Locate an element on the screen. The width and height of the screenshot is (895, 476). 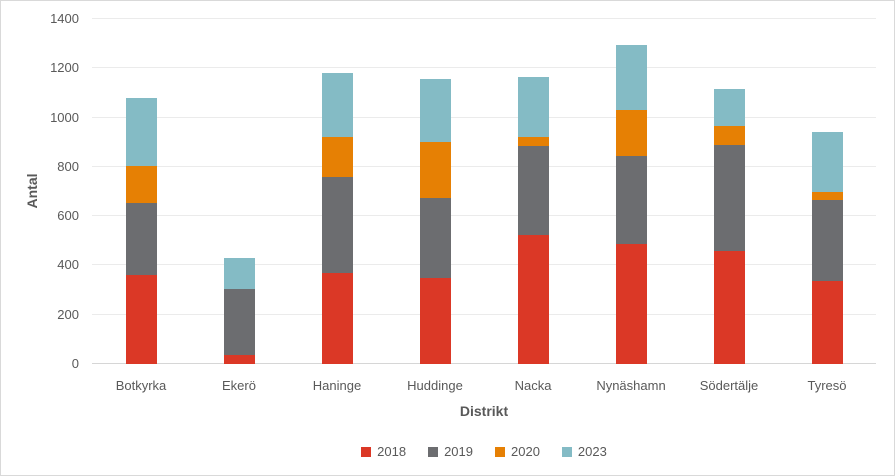
legend-item-2019: 2019 is located at coordinates (450, 451).